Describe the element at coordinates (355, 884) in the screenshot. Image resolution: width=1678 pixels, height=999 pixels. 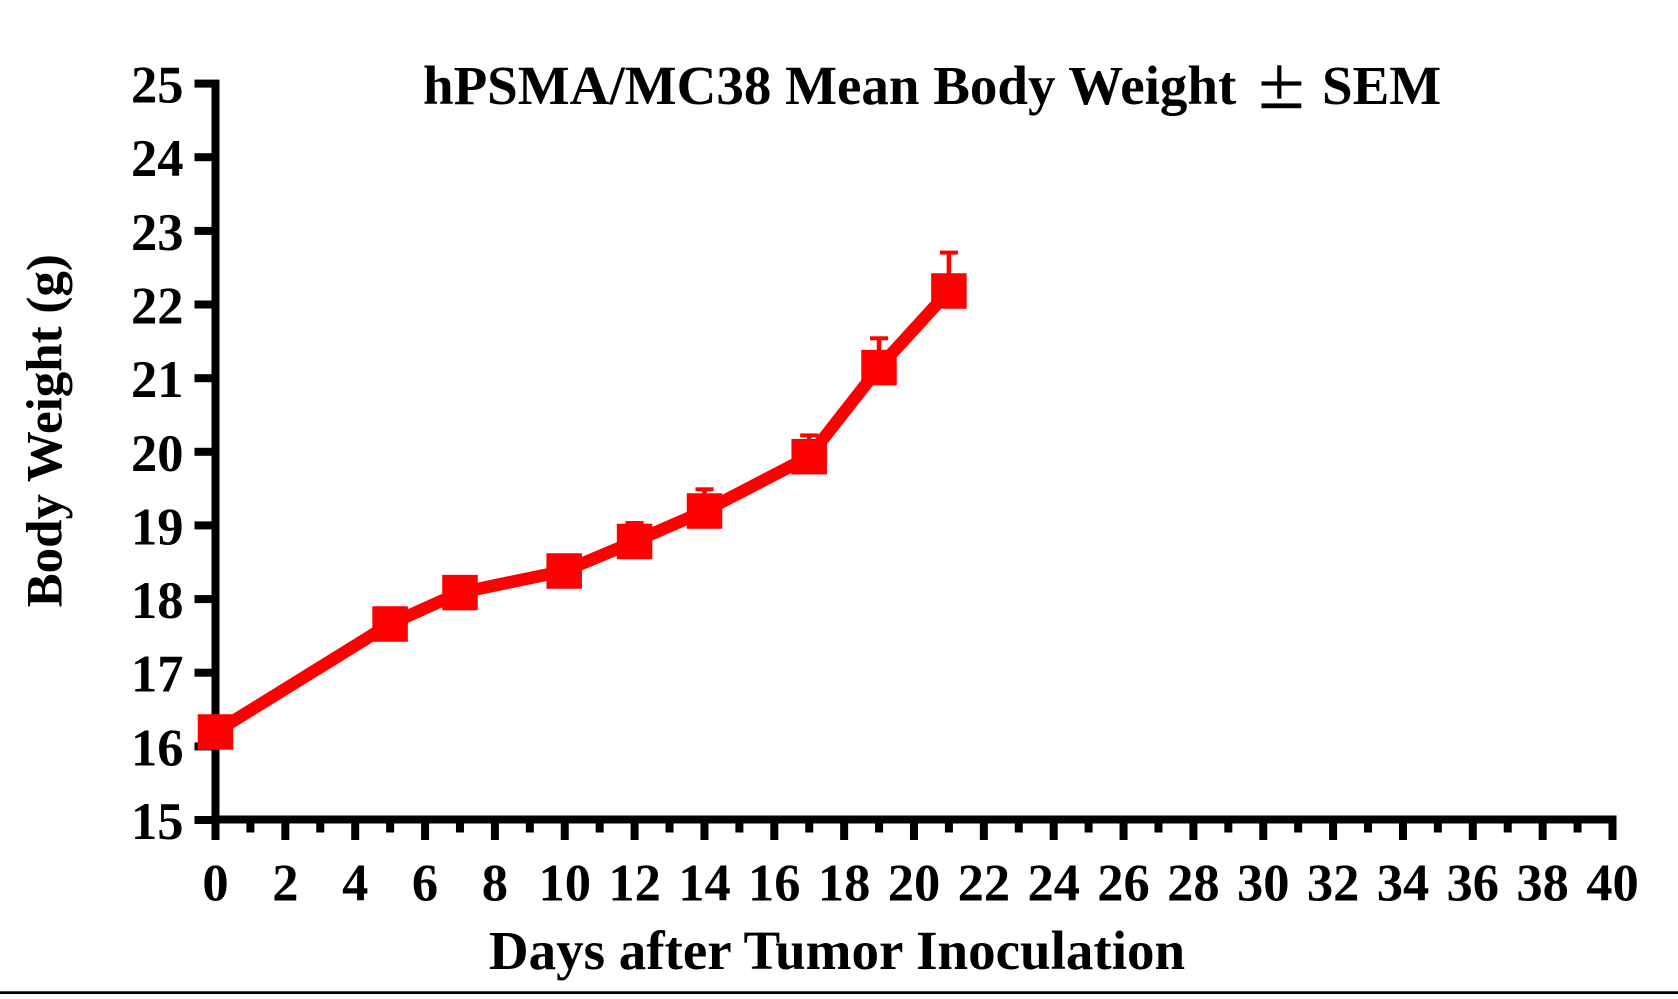
I see `svg-text: 4` at that location.